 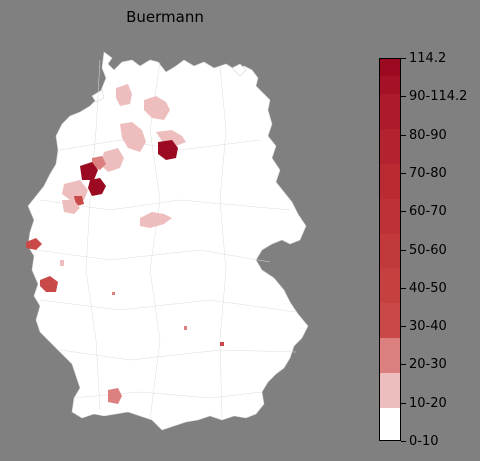 I want to click on colorbar-tick-label: 40-50, so click(x=428, y=288).